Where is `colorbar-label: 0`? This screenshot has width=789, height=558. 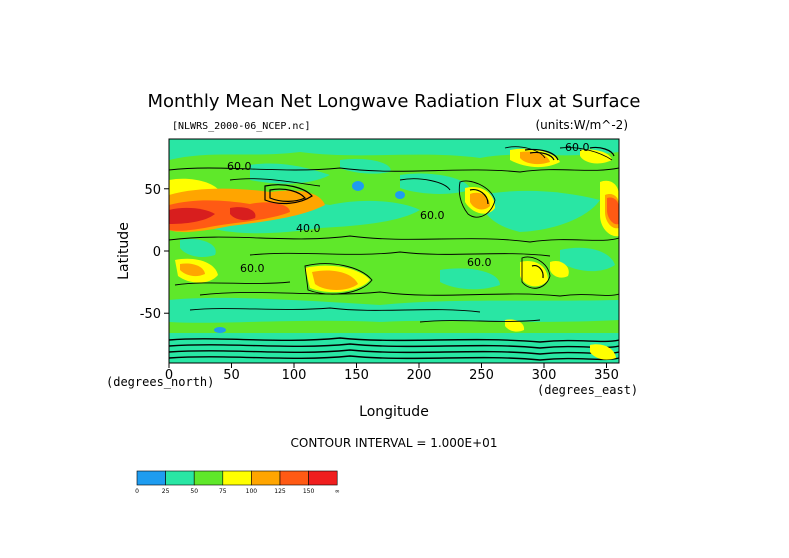 colorbar-label: 0 is located at coordinates (137, 491).